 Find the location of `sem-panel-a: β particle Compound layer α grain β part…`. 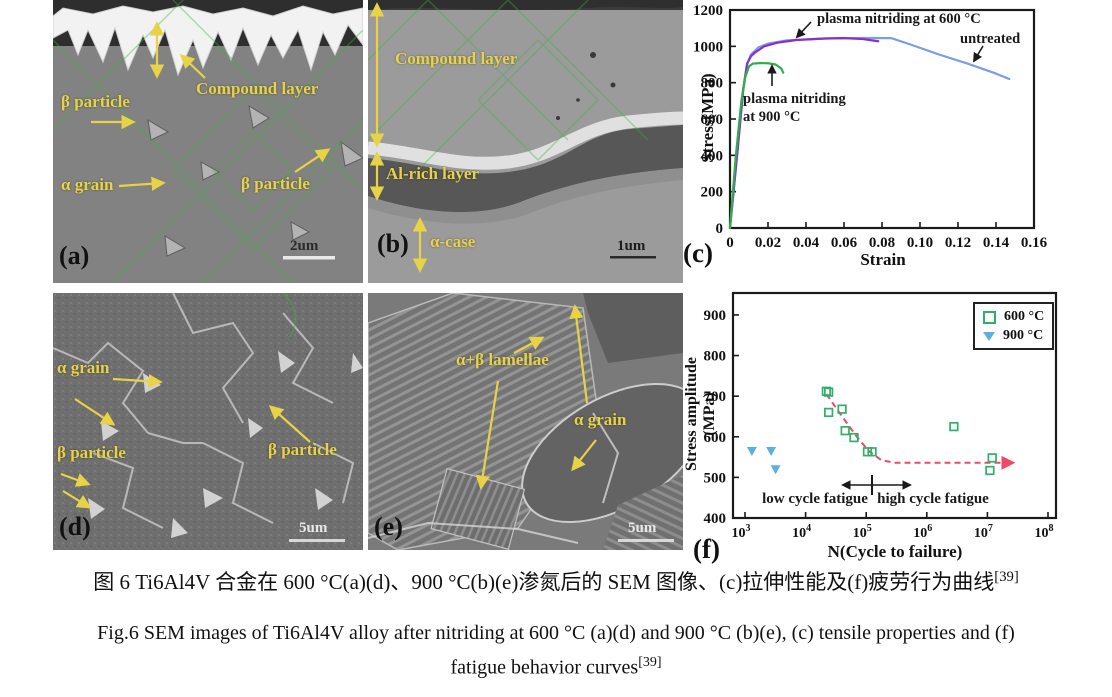

sem-panel-a: β particle Compound layer α grain β part… is located at coordinates (208, 141).